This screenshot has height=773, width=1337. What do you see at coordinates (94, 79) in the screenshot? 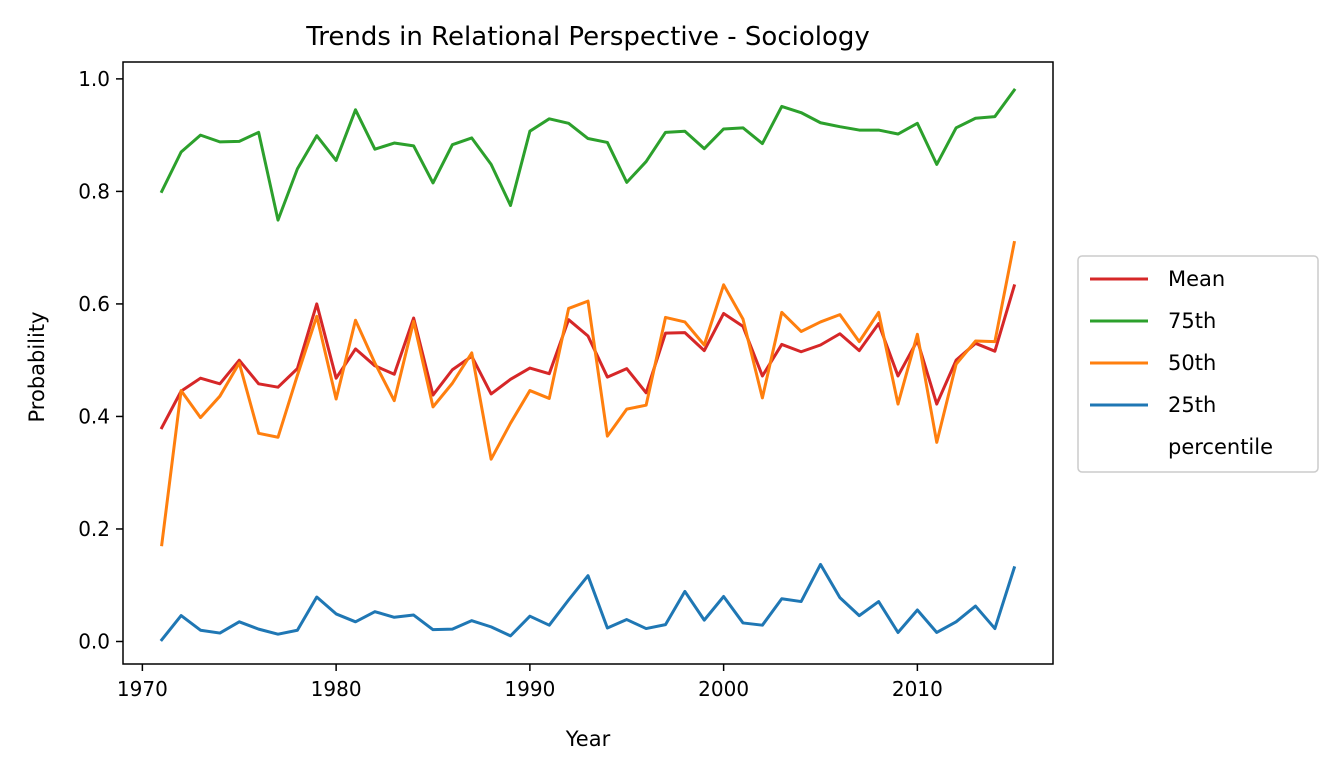
I see `y-tick-label: 1.0` at bounding box center [94, 79].